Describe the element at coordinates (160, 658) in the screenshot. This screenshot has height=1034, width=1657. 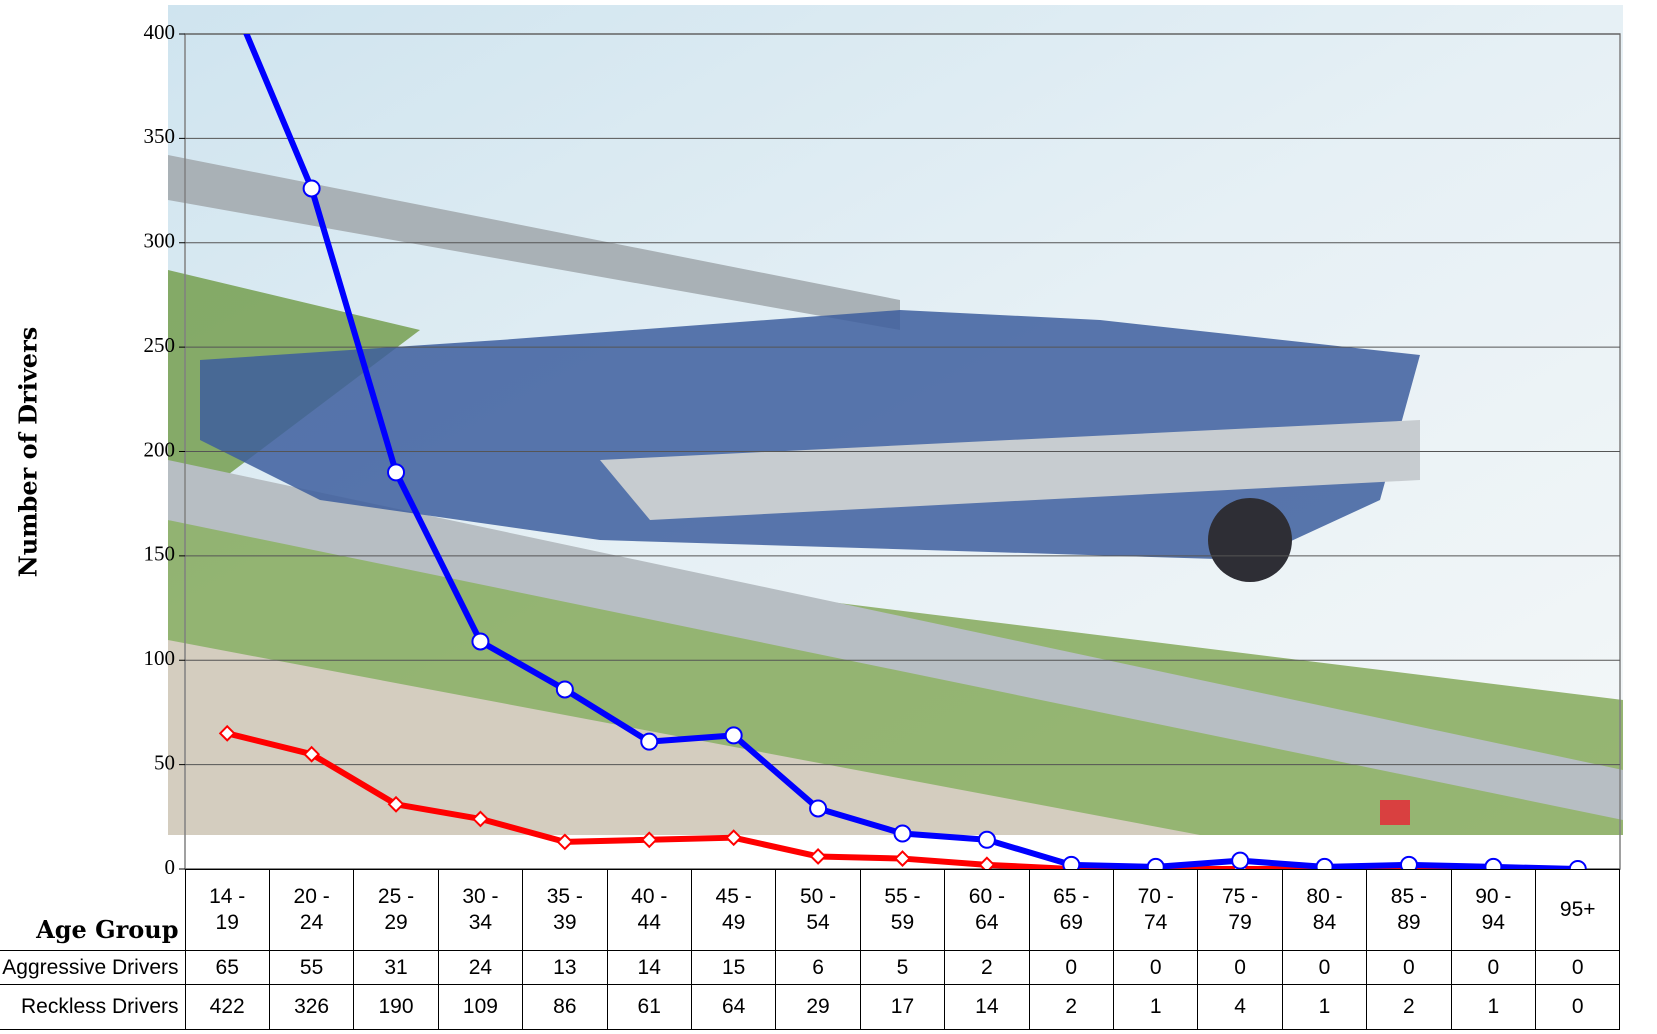
I see `y-tick-label: 100` at that location.